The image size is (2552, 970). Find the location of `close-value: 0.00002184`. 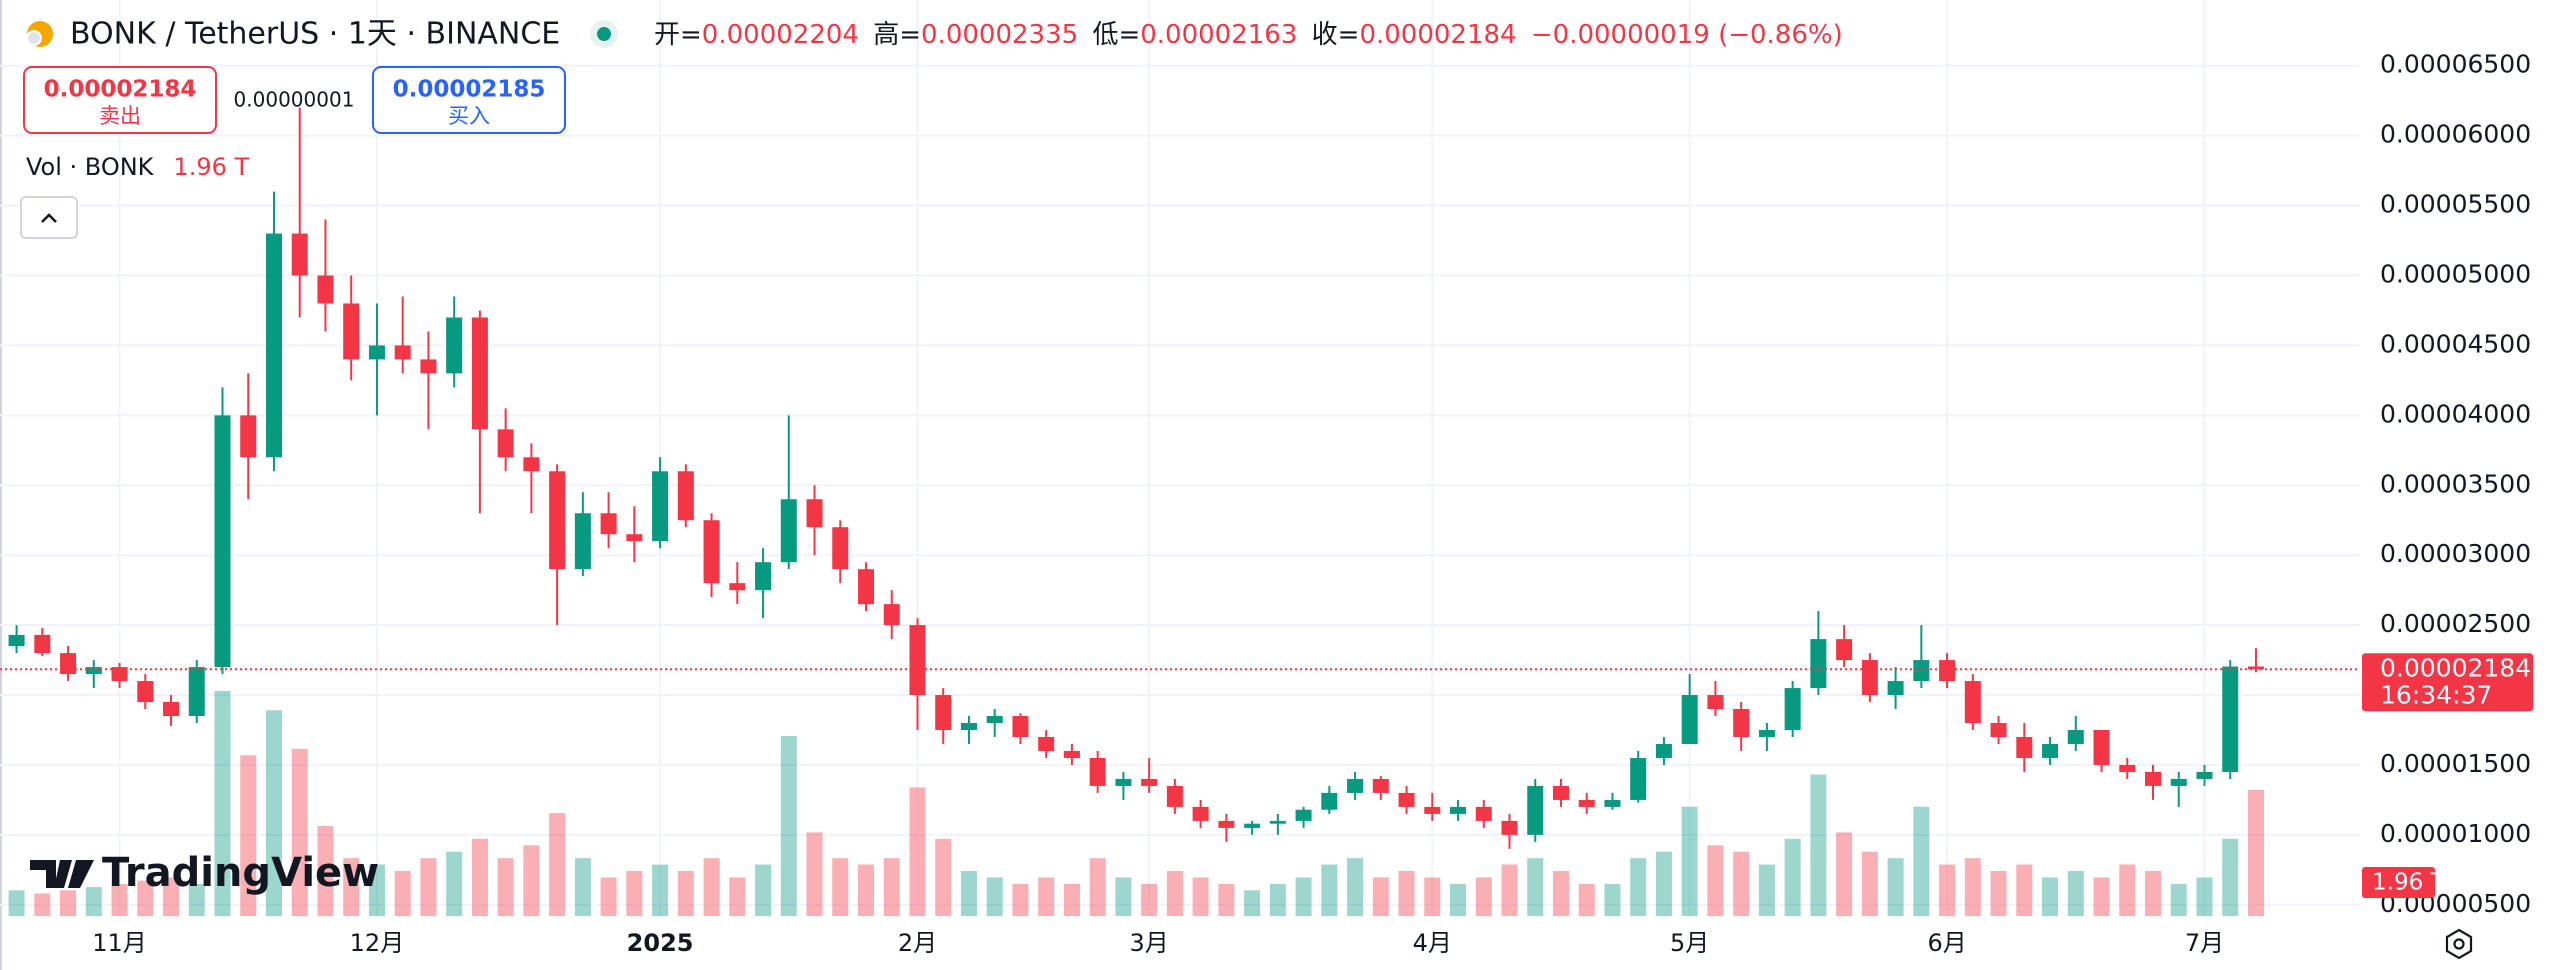

close-value: 0.00002184 is located at coordinates (1437, 35).